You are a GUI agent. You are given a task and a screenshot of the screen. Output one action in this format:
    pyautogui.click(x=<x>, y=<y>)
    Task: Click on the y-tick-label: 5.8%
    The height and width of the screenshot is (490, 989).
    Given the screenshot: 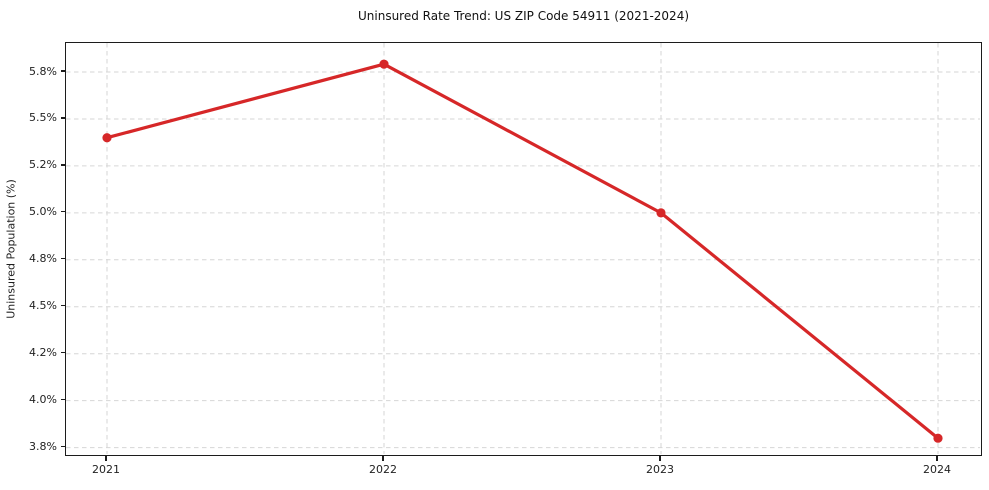 What is the action you would take?
    pyautogui.click(x=43, y=71)
    